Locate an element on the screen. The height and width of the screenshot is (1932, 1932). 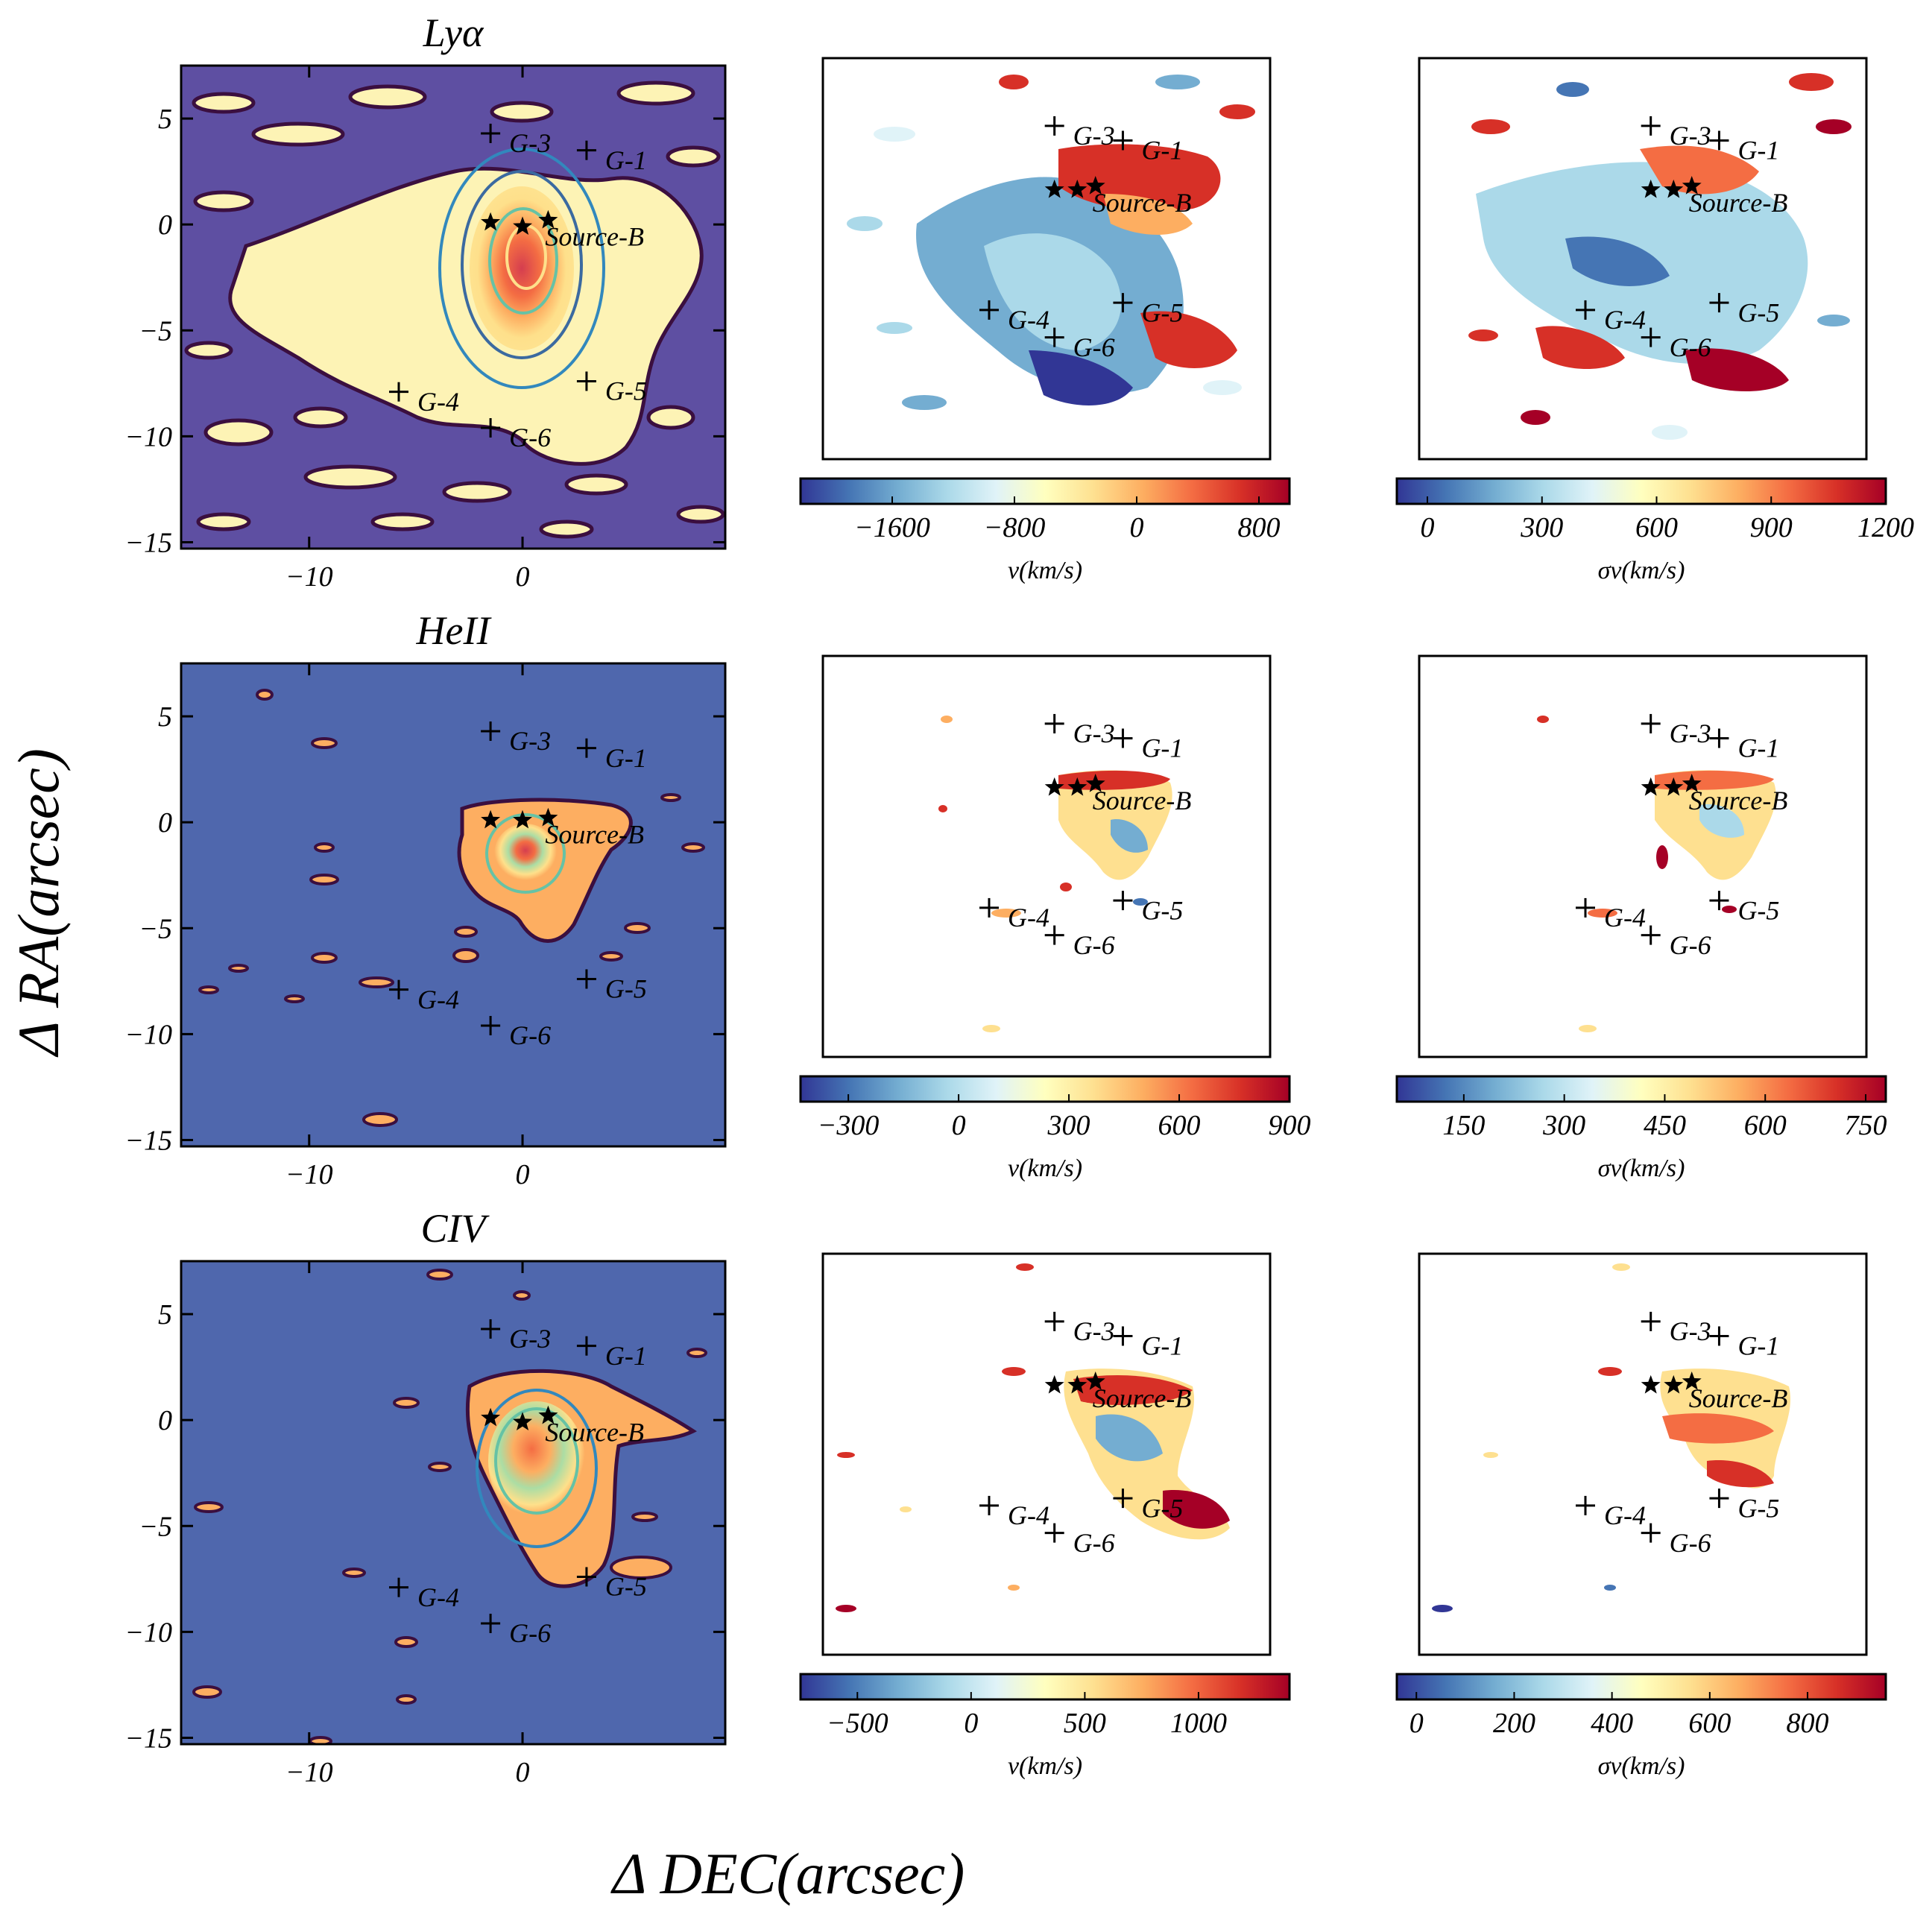
flux1-label-g-4: G-4 is located at coordinates (438, 1000).